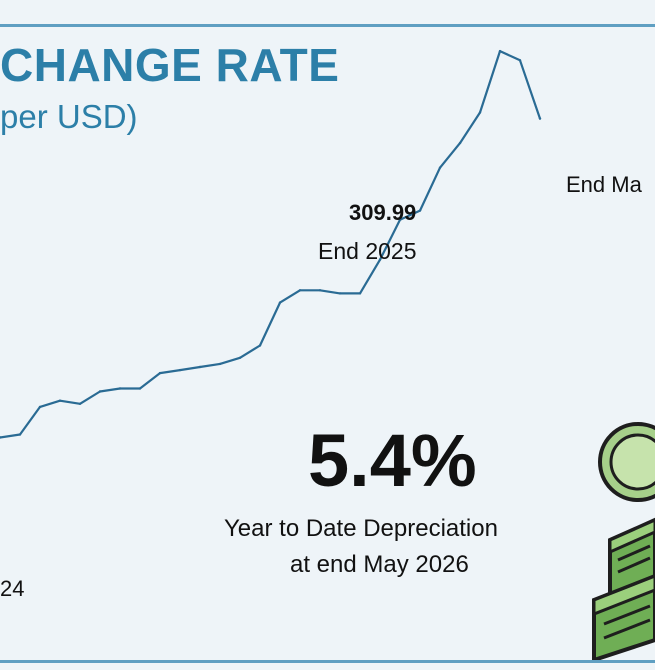 Image resolution: width=655 pixels, height=670 pixels. Describe the element at coordinates (170, 65) in the screenshot. I see `chart-title: CHANGE RATE` at that location.